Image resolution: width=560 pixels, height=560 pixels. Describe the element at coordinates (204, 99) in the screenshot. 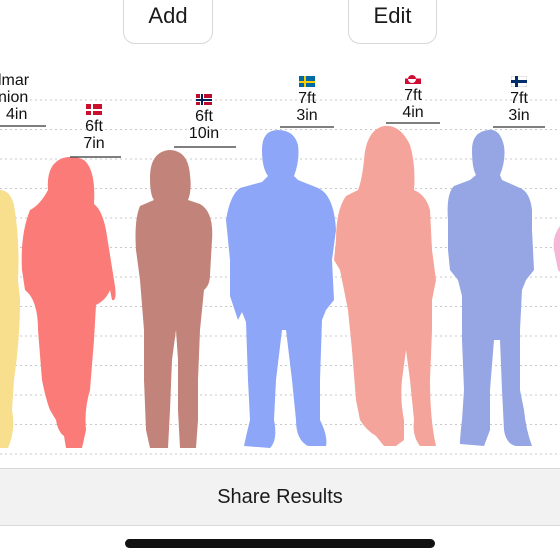

I see `norway-flag-icon` at that location.